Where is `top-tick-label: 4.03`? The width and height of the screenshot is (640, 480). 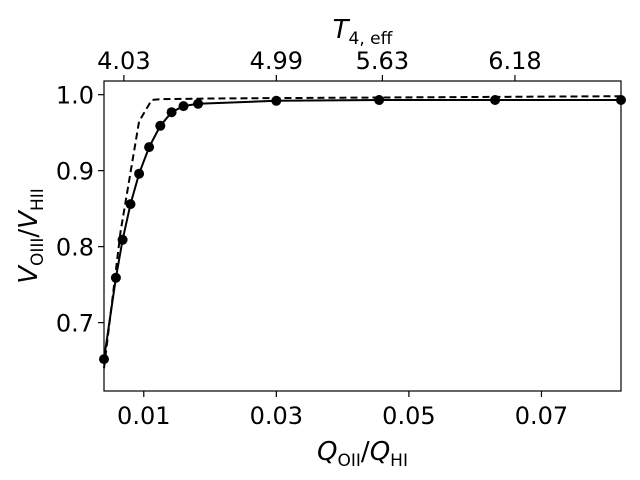 top-tick-label: 4.03 is located at coordinates (123, 61).